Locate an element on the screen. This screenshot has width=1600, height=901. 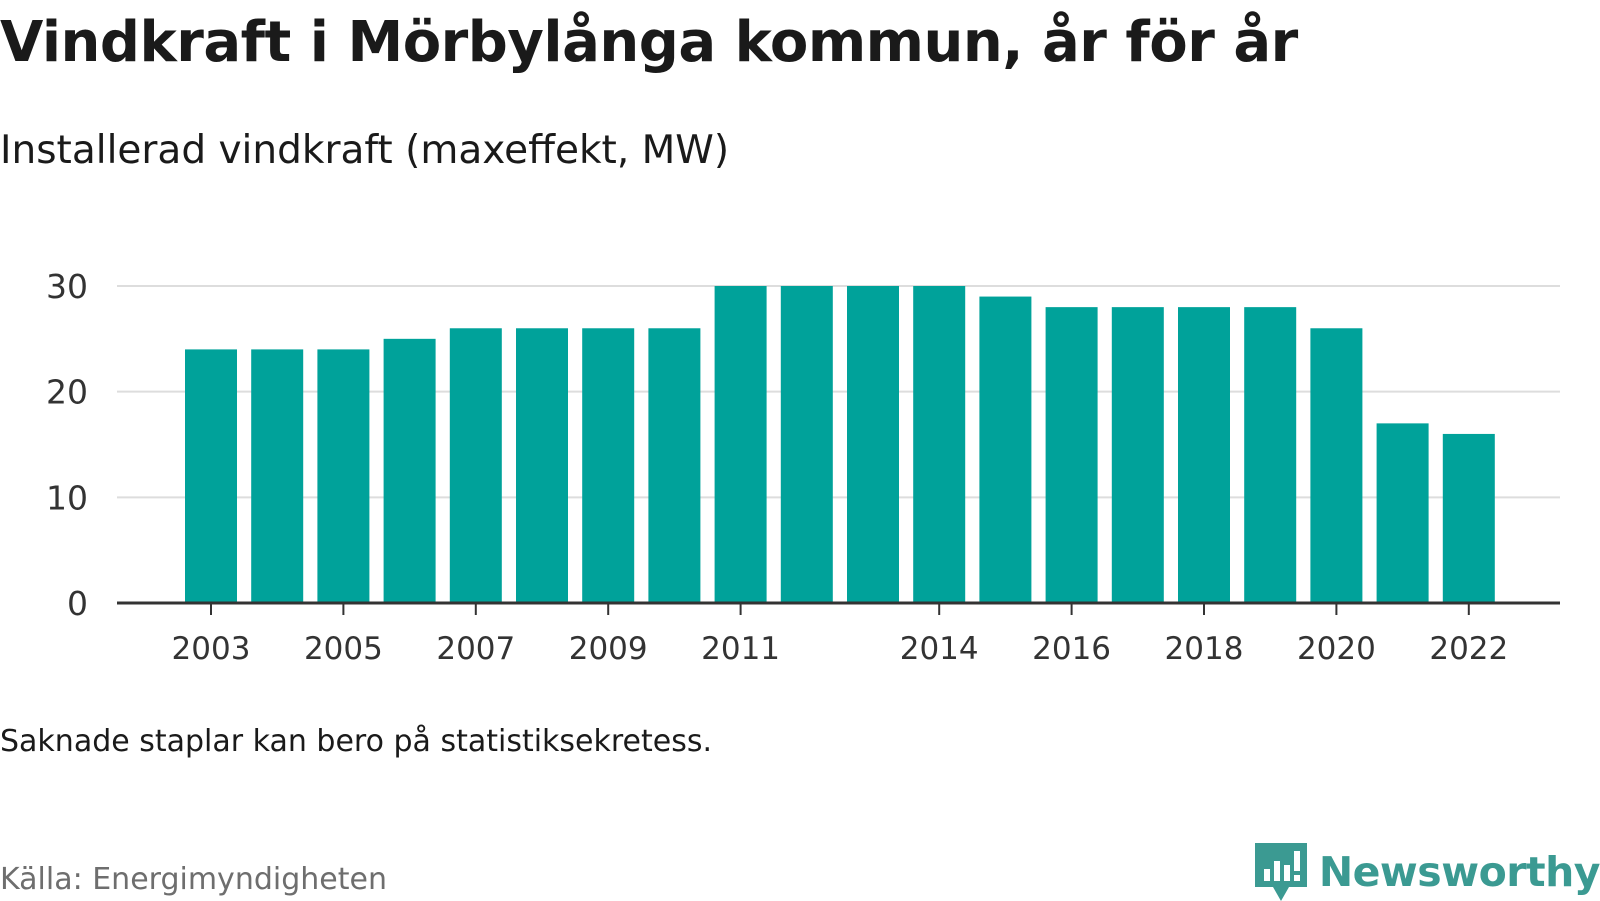
bar-2007 is located at coordinates (475, 465).